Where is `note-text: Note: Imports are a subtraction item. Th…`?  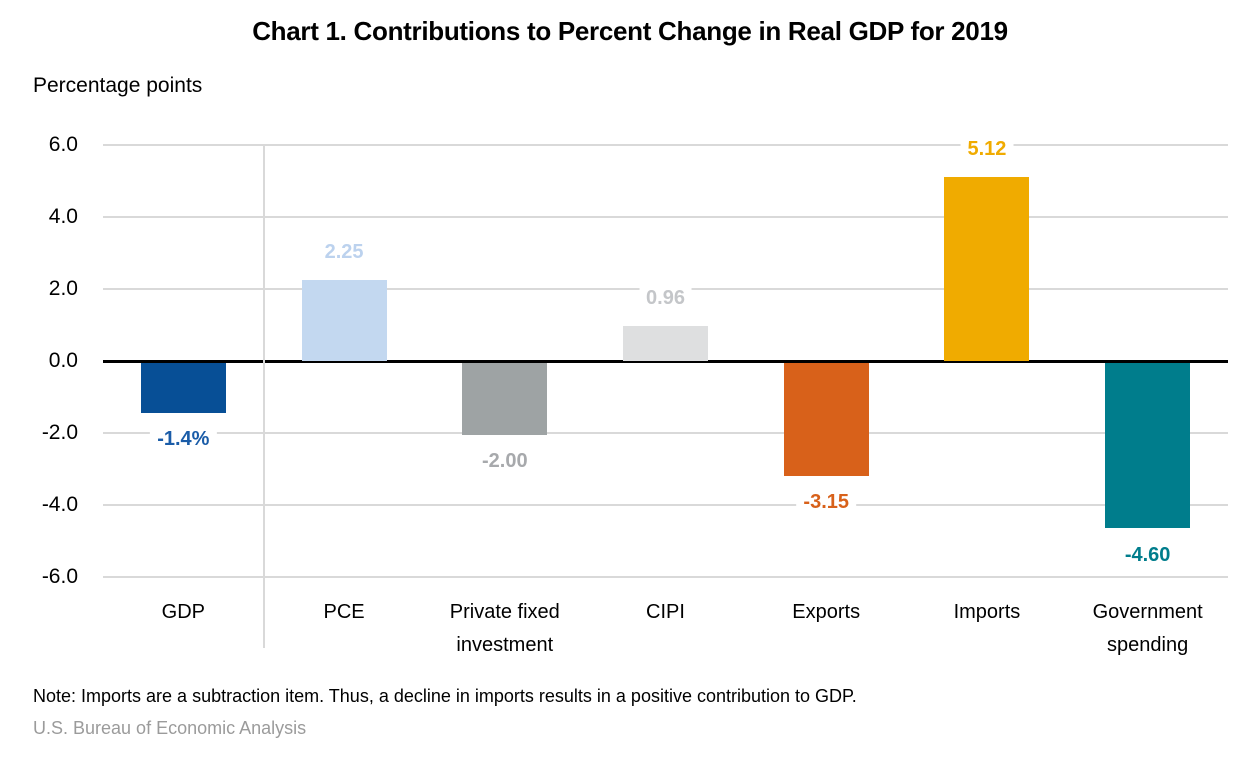 note-text: Note: Imports are a subtraction item. Th… is located at coordinates (445, 696).